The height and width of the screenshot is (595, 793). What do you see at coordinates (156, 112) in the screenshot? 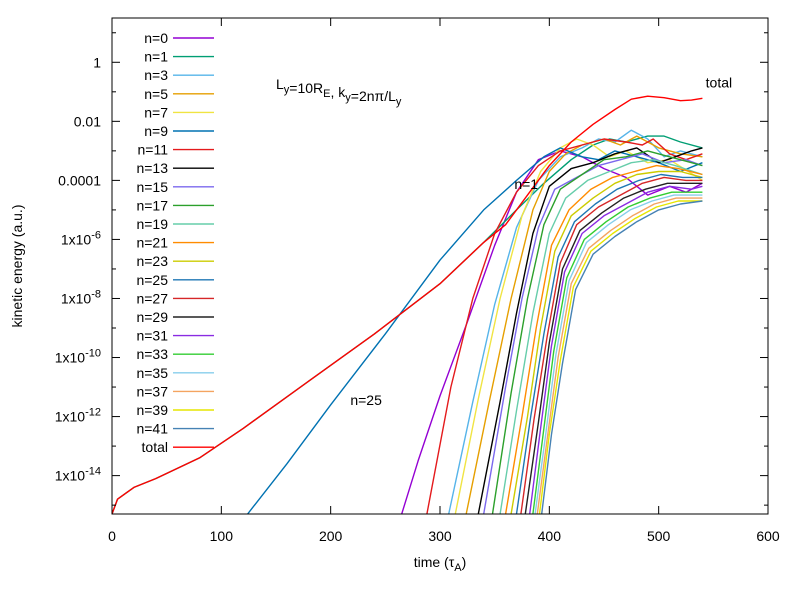
I see `legend-label: n=7` at bounding box center [156, 112].